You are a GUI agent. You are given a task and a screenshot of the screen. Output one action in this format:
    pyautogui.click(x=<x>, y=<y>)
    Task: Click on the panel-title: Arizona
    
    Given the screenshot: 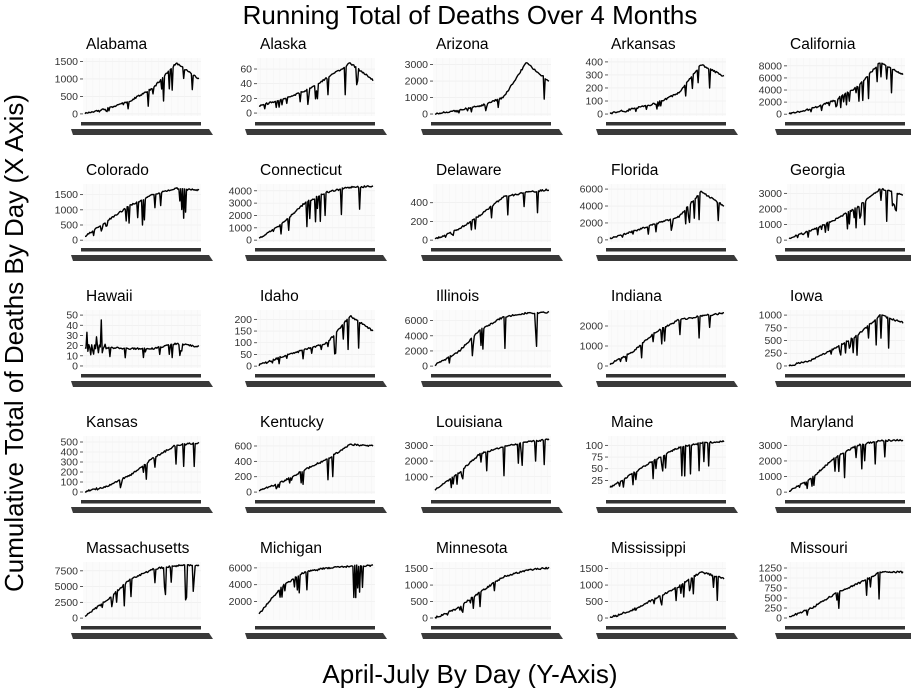 What is the action you would take?
    pyautogui.click(x=462, y=44)
    